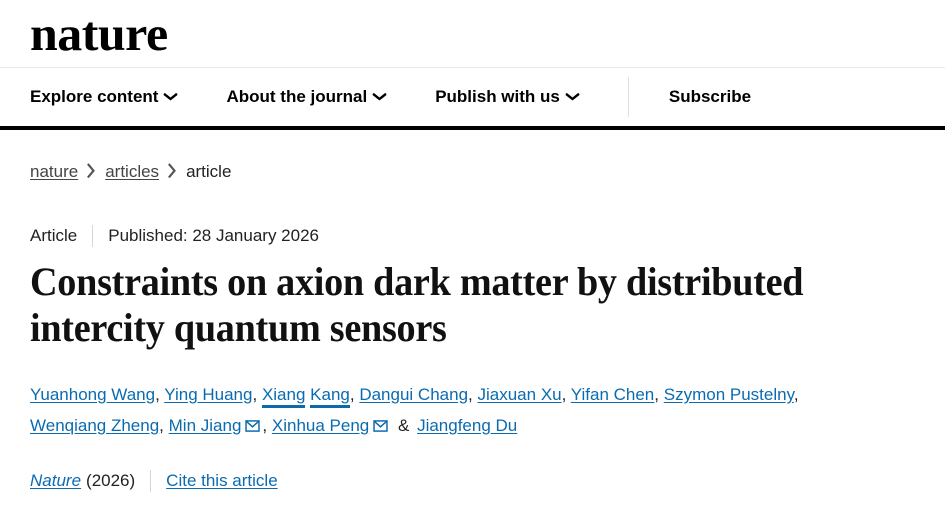 This screenshot has height=530, width=945. What do you see at coordinates (222, 480) in the screenshot?
I see `cite-this-article-link: Cite this article` at bounding box center [222, 480].